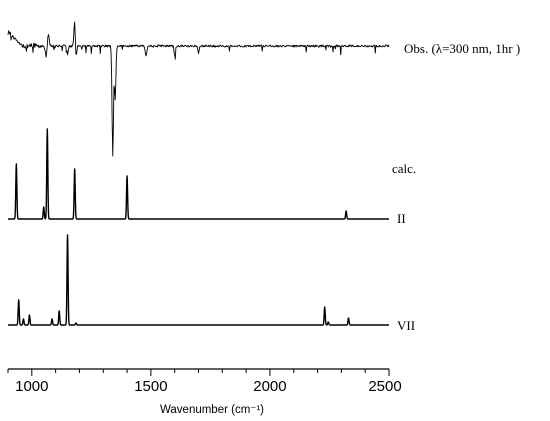 The height and width of the screenshot is (421, 550). Describe the element at coordinates (31, 386) in the screenshot. I see `x-tick-label: 1000` at that location.